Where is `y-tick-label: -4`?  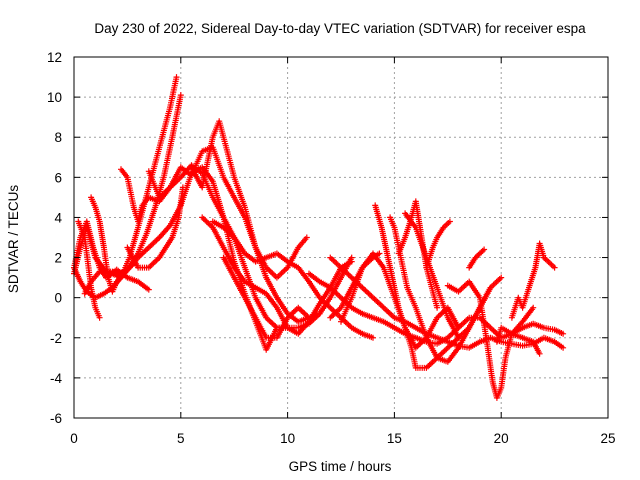
y-tick-label: -4 is located at coordinates (56, 378).